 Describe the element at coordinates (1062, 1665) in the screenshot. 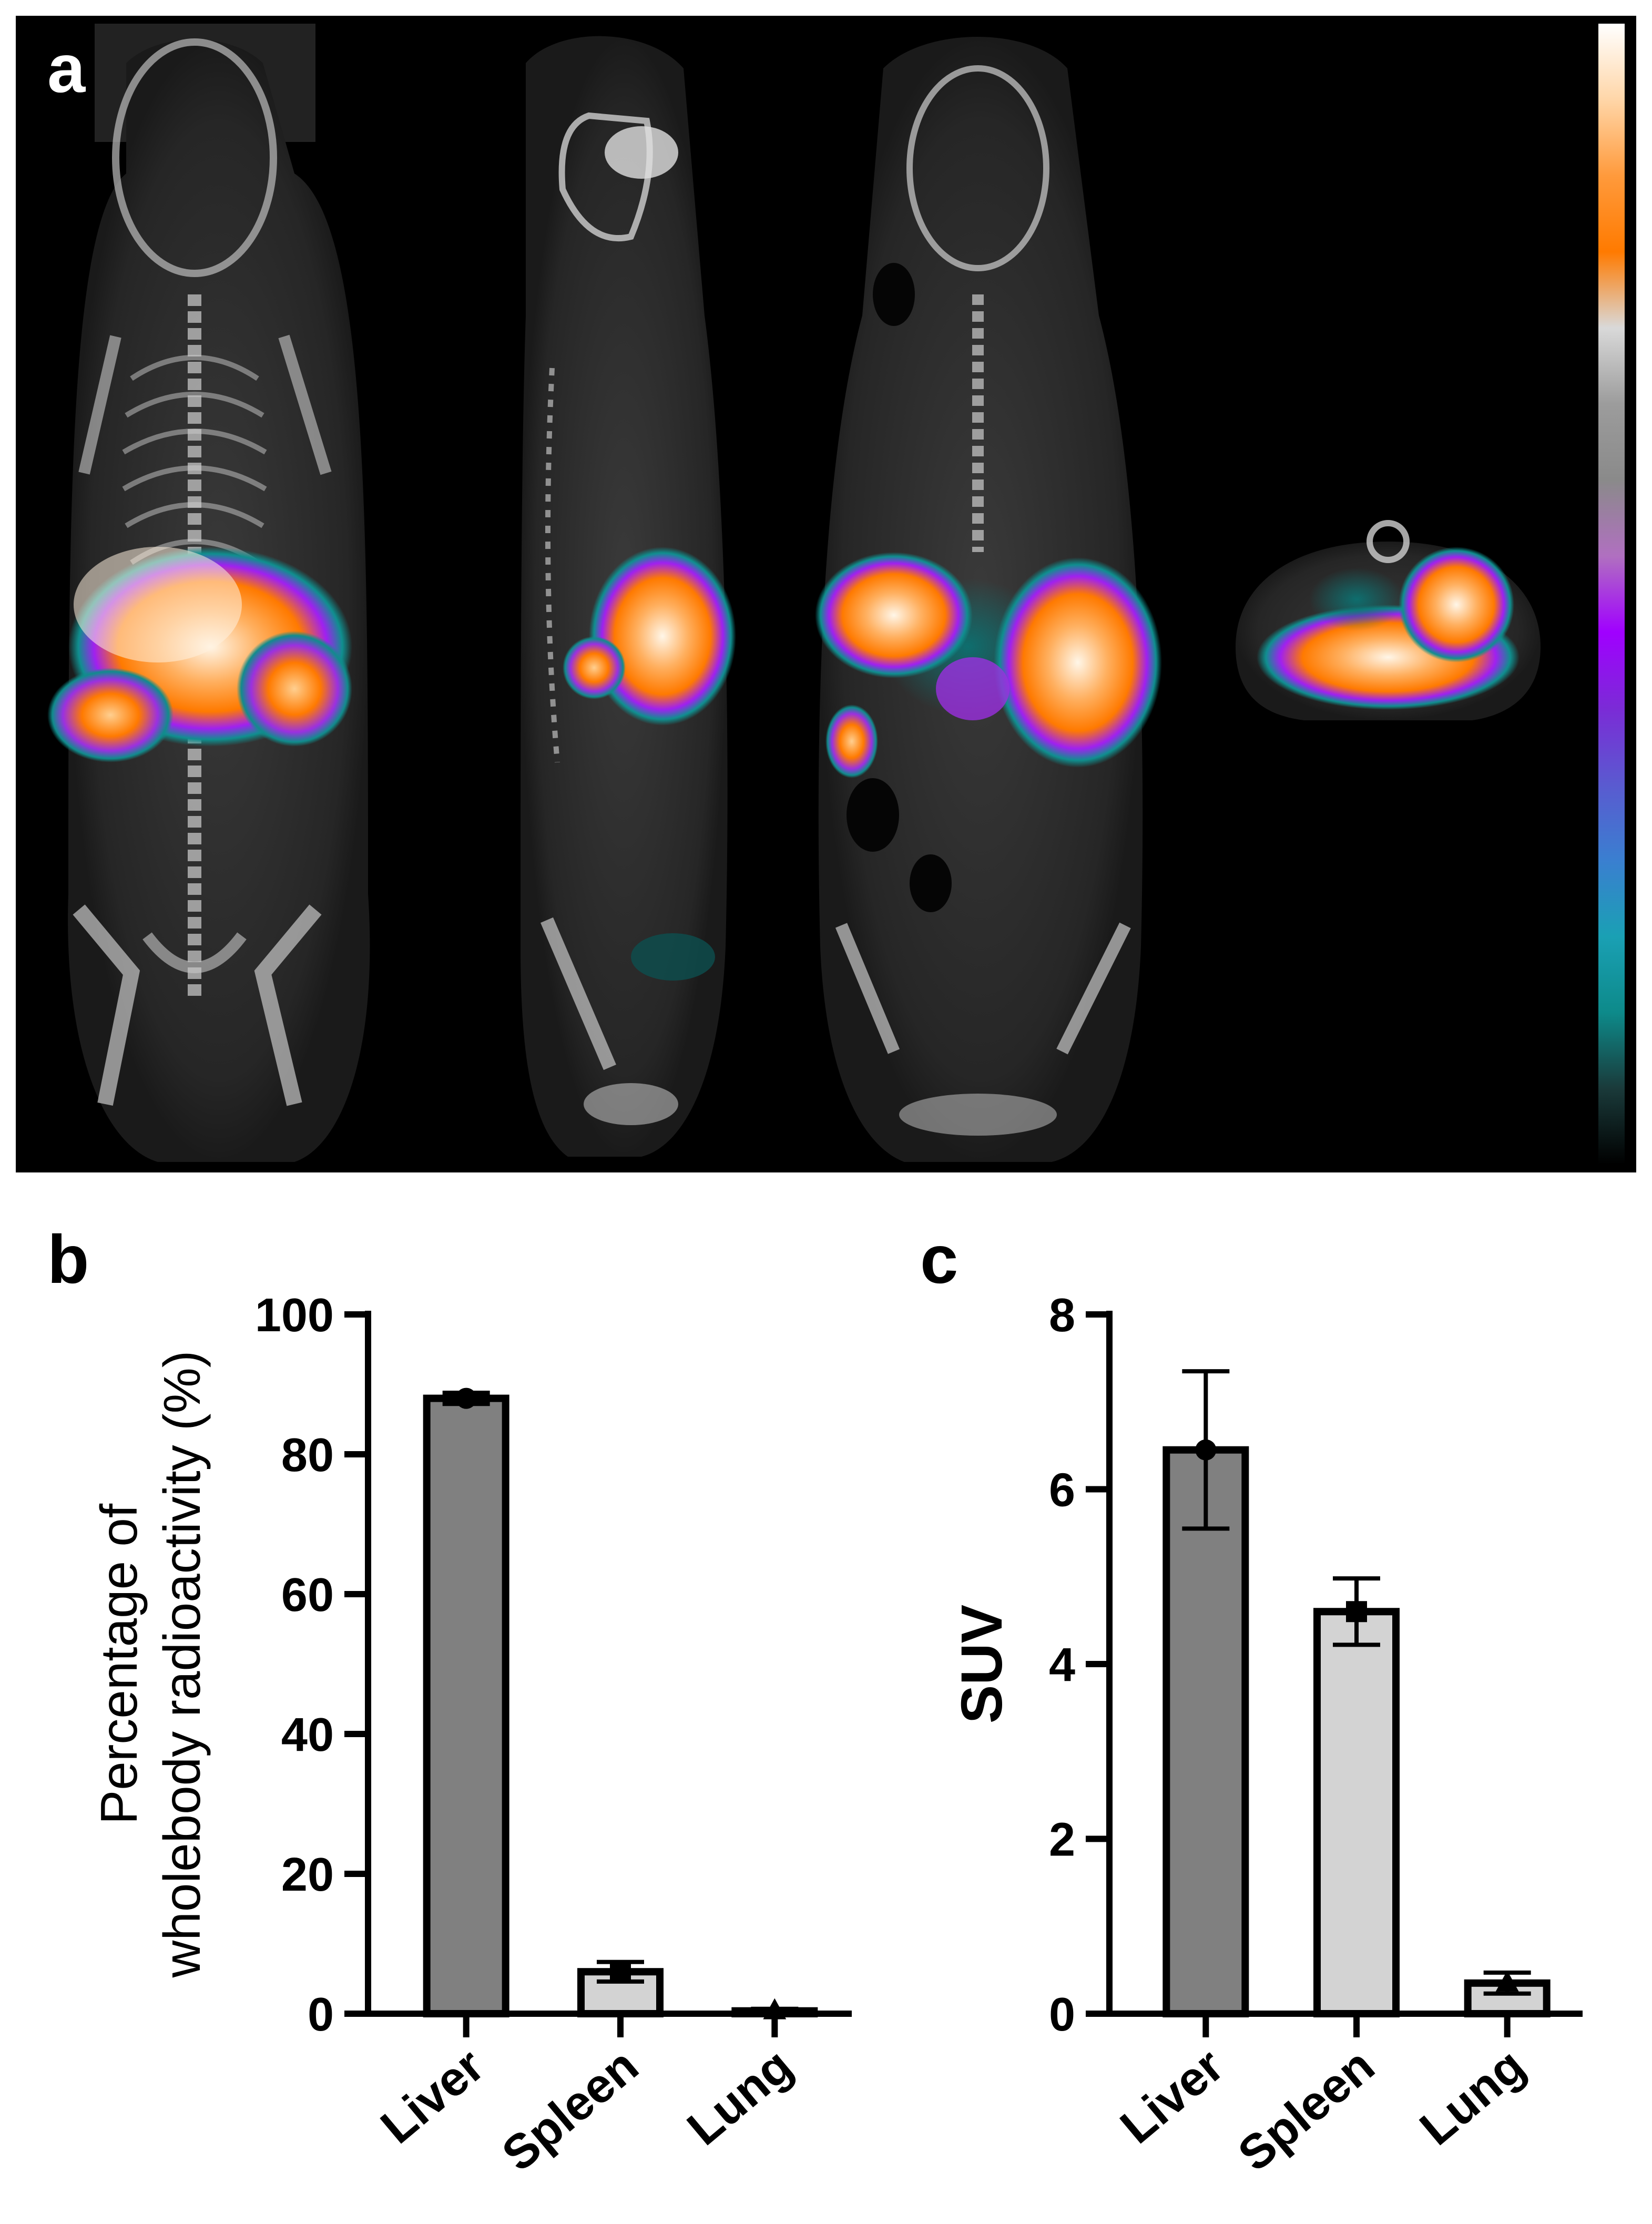

I see `y-tick-label: 4` at that location.